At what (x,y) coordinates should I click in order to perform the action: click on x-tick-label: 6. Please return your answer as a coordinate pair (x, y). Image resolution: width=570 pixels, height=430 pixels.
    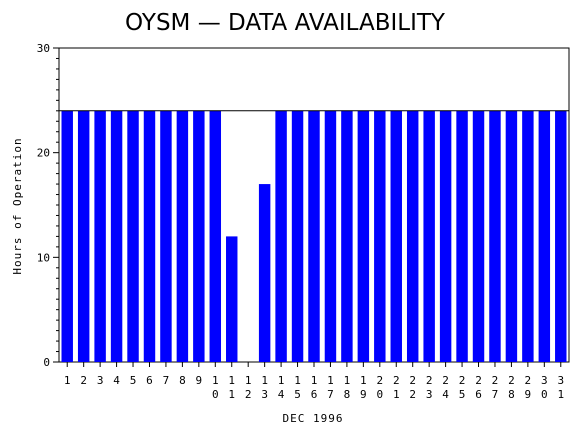
    Looking at the image, I should click on (149, 380).